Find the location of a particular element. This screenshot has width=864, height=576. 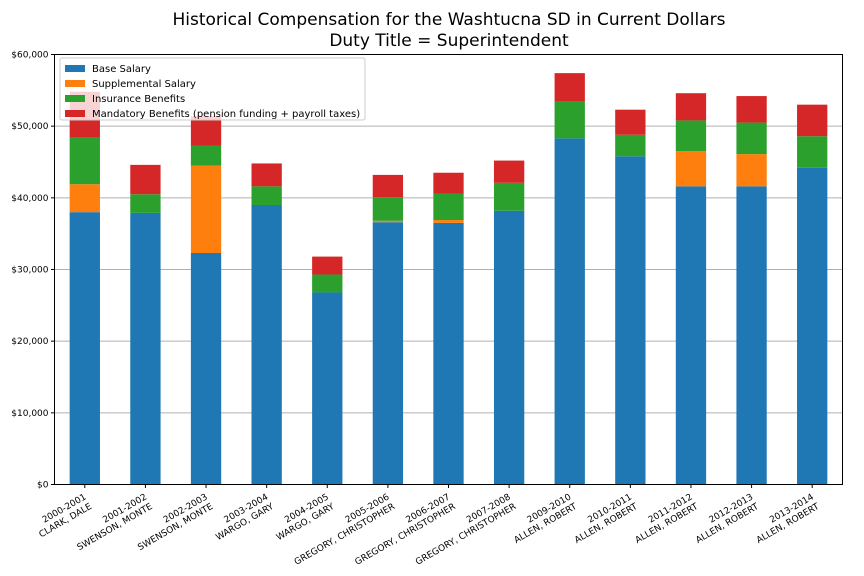

y-tick-label: $50,000 is located at coordinates (29, 127).